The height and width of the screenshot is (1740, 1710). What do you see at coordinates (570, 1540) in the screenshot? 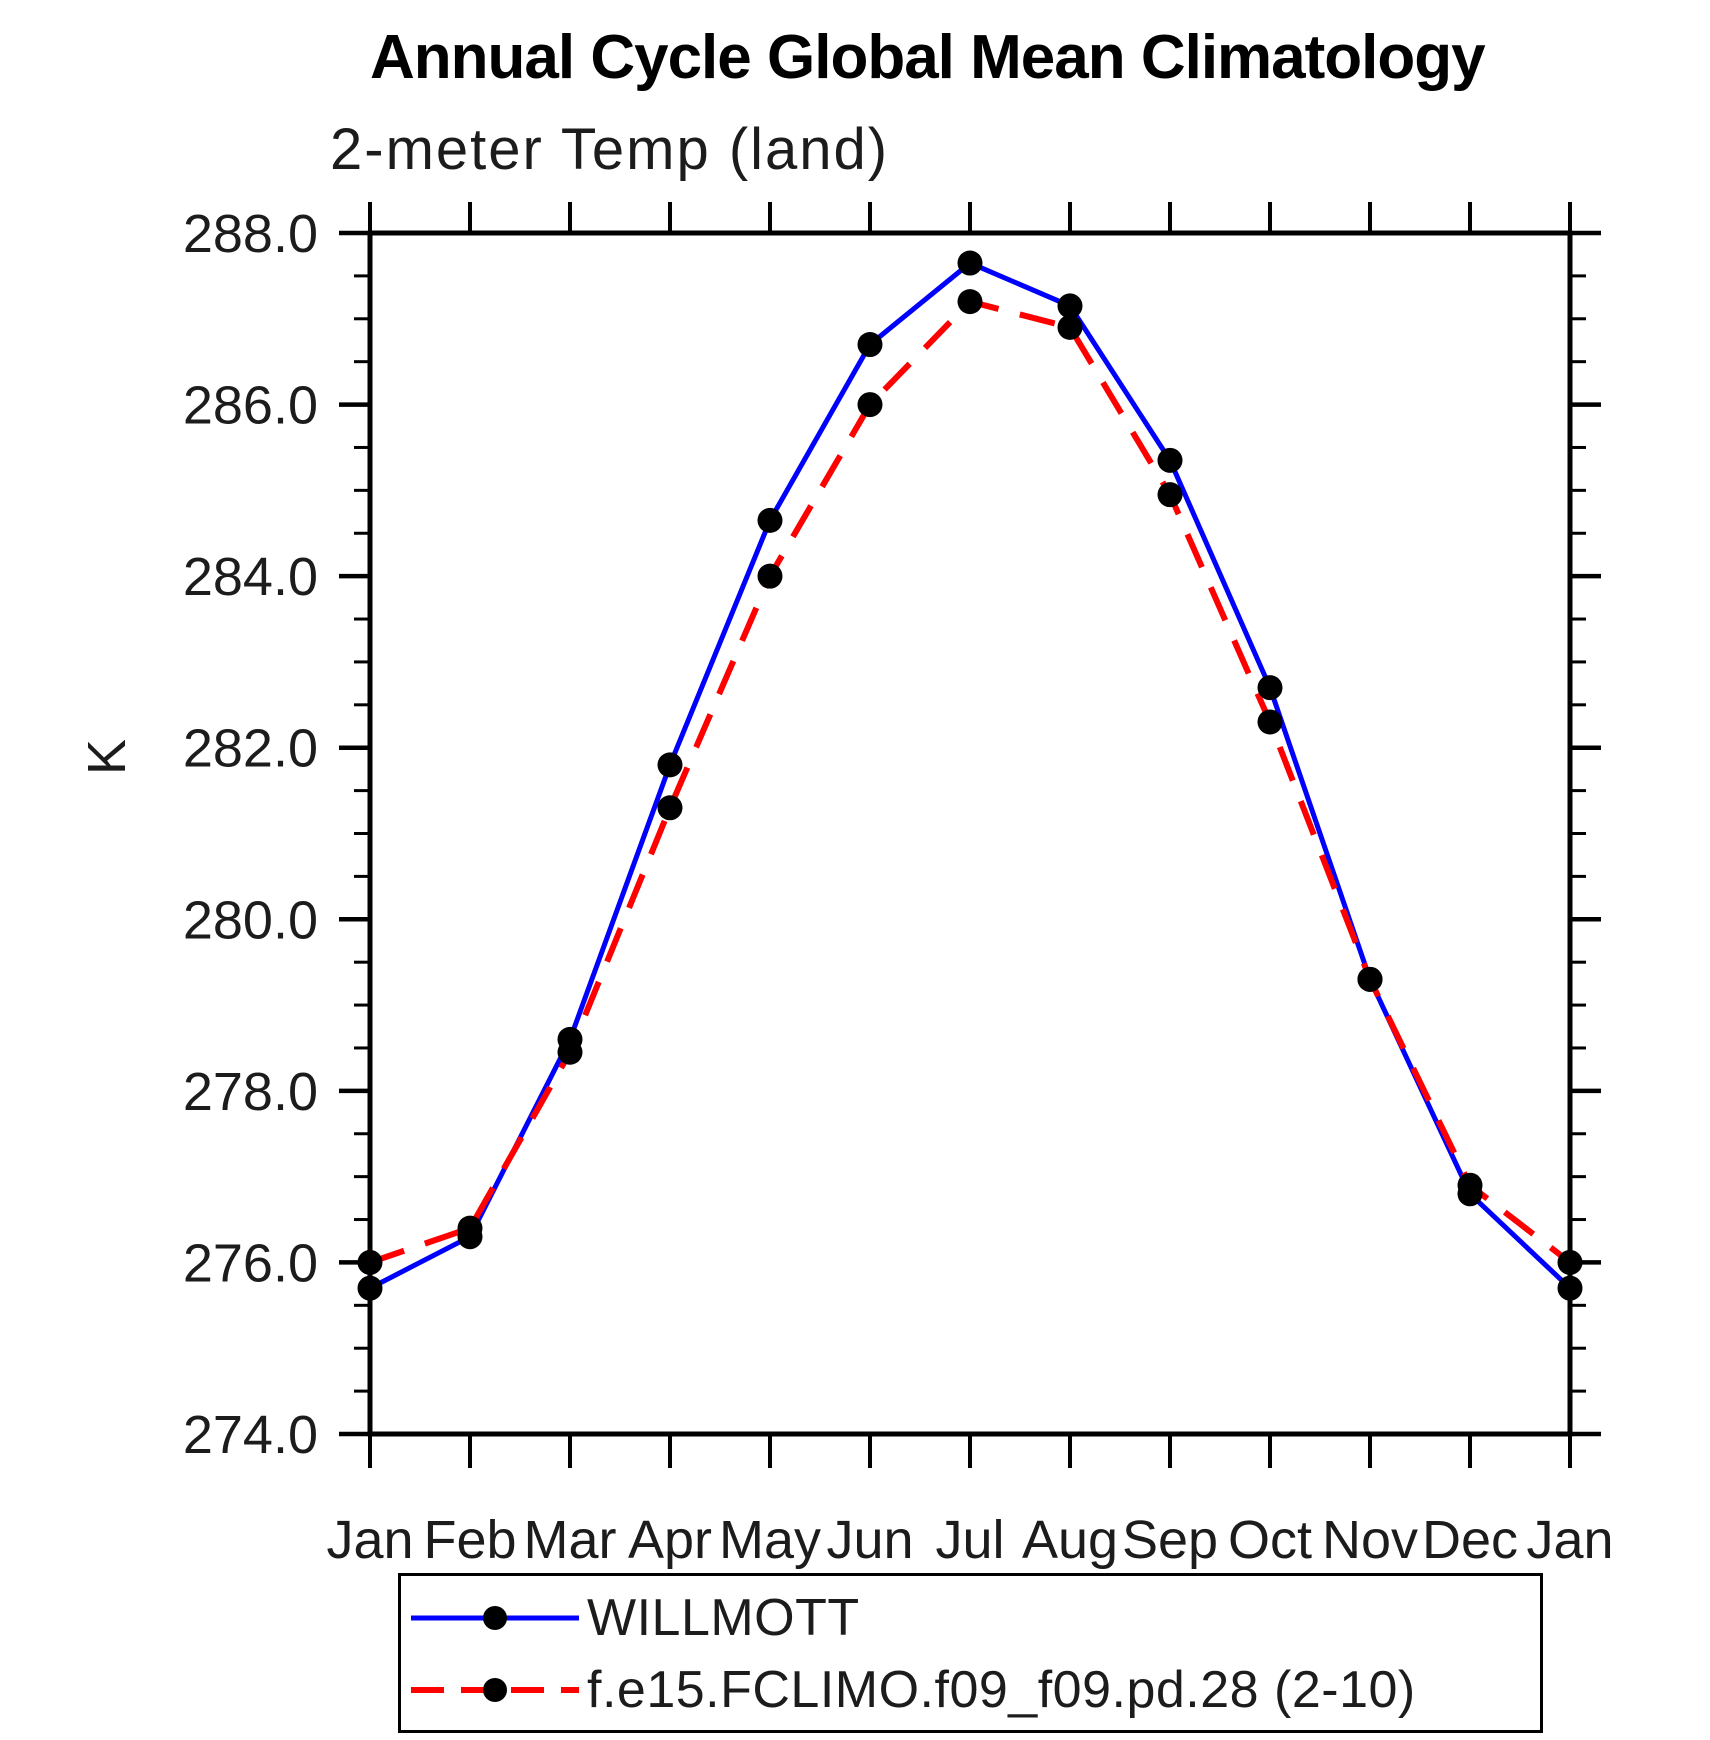
I see `x-tick-label: Mar` at bounding box center [570, 1540].